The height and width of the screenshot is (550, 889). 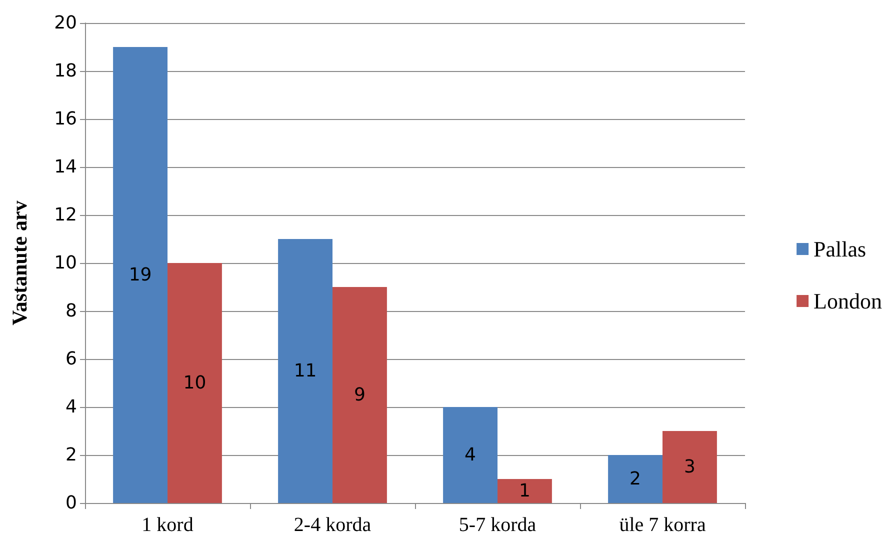 I want to click on y-axis-title: Vastanute arv, so click(x=20, y=263).